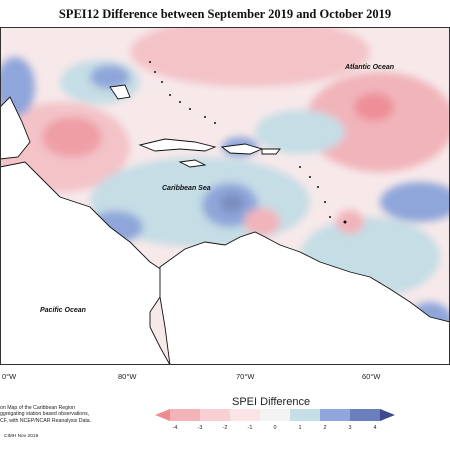 The image size is (450, 450). What do you see at coordinates (46, 420) in the screenshot?
I see `caption-line: CF, with NCEP/NCAR Reanalysis Data.` at bounding box center [46, 420].